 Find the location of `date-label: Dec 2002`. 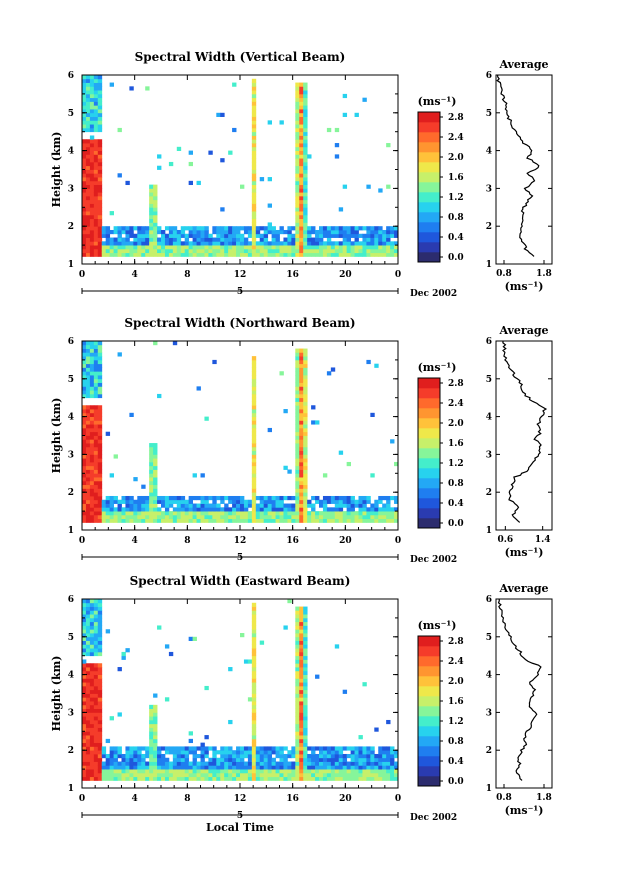

date-label: Dec 2002 is located at coordinates (433, 294).